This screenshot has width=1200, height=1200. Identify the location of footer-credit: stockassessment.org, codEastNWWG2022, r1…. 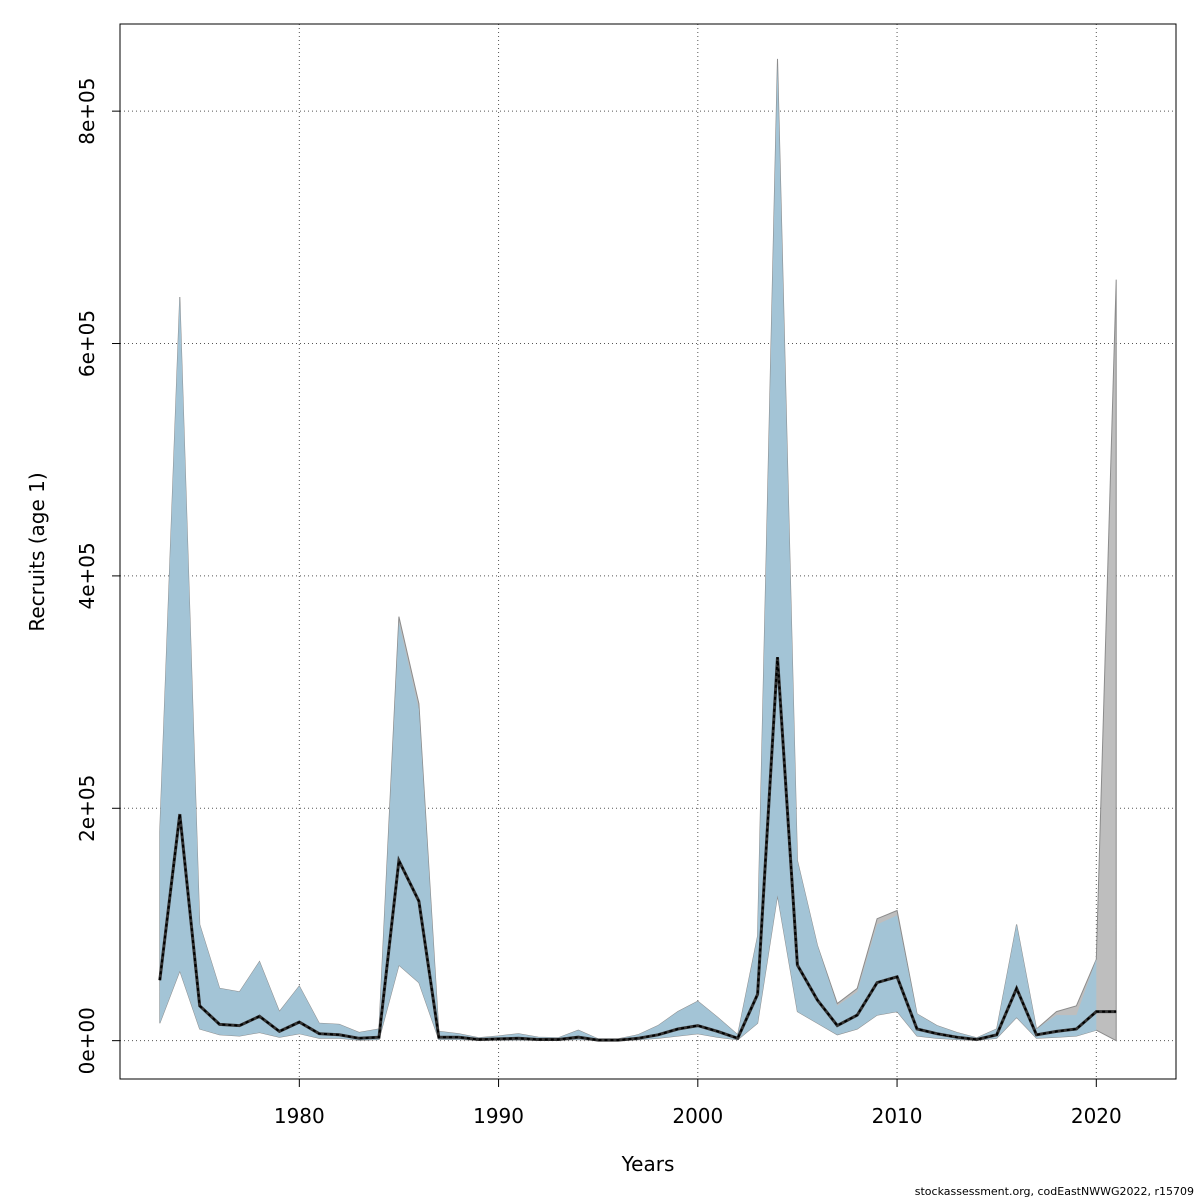
(1054, 1191).